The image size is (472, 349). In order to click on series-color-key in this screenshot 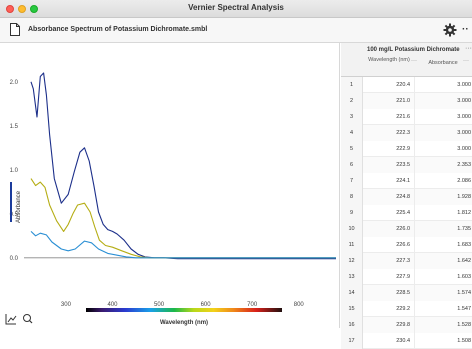, I will do `click(11, 202)`.